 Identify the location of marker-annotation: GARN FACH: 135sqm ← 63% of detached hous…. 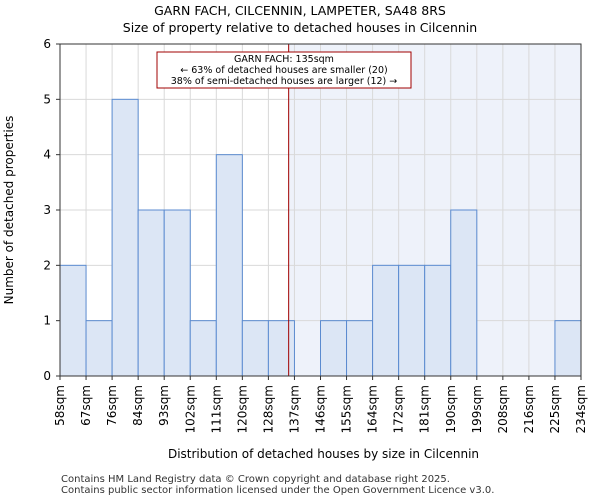
(284, 70).